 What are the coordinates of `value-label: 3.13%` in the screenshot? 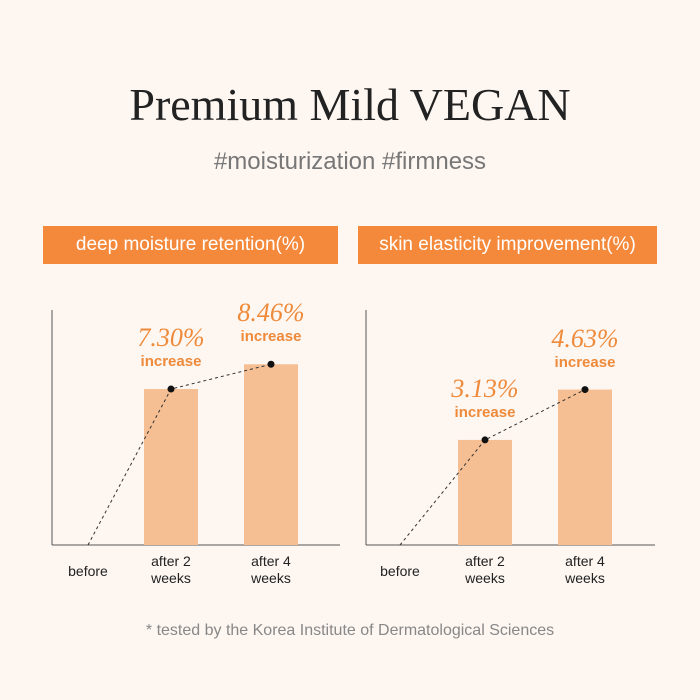 It's located at (485, 388).